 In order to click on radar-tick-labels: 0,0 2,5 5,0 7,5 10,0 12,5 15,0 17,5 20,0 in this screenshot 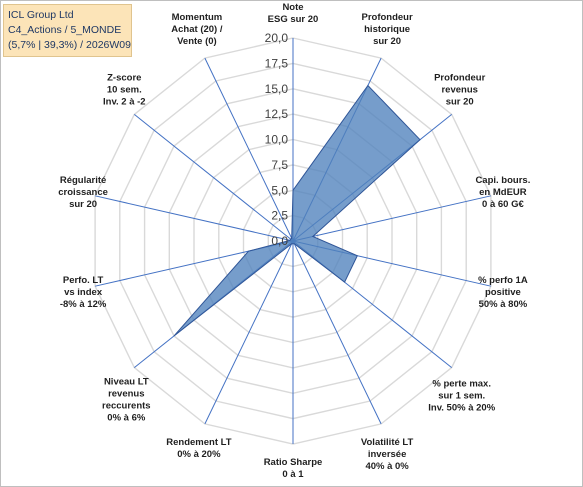, I will do `click(277, 139)`.